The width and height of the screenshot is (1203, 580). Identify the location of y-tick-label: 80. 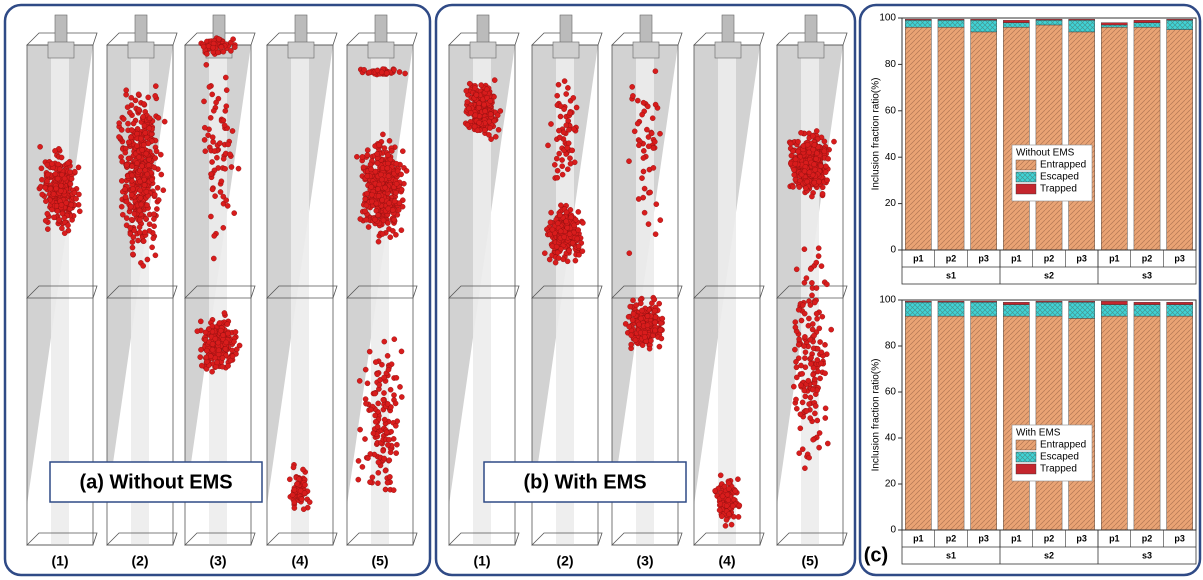
(891, 346).